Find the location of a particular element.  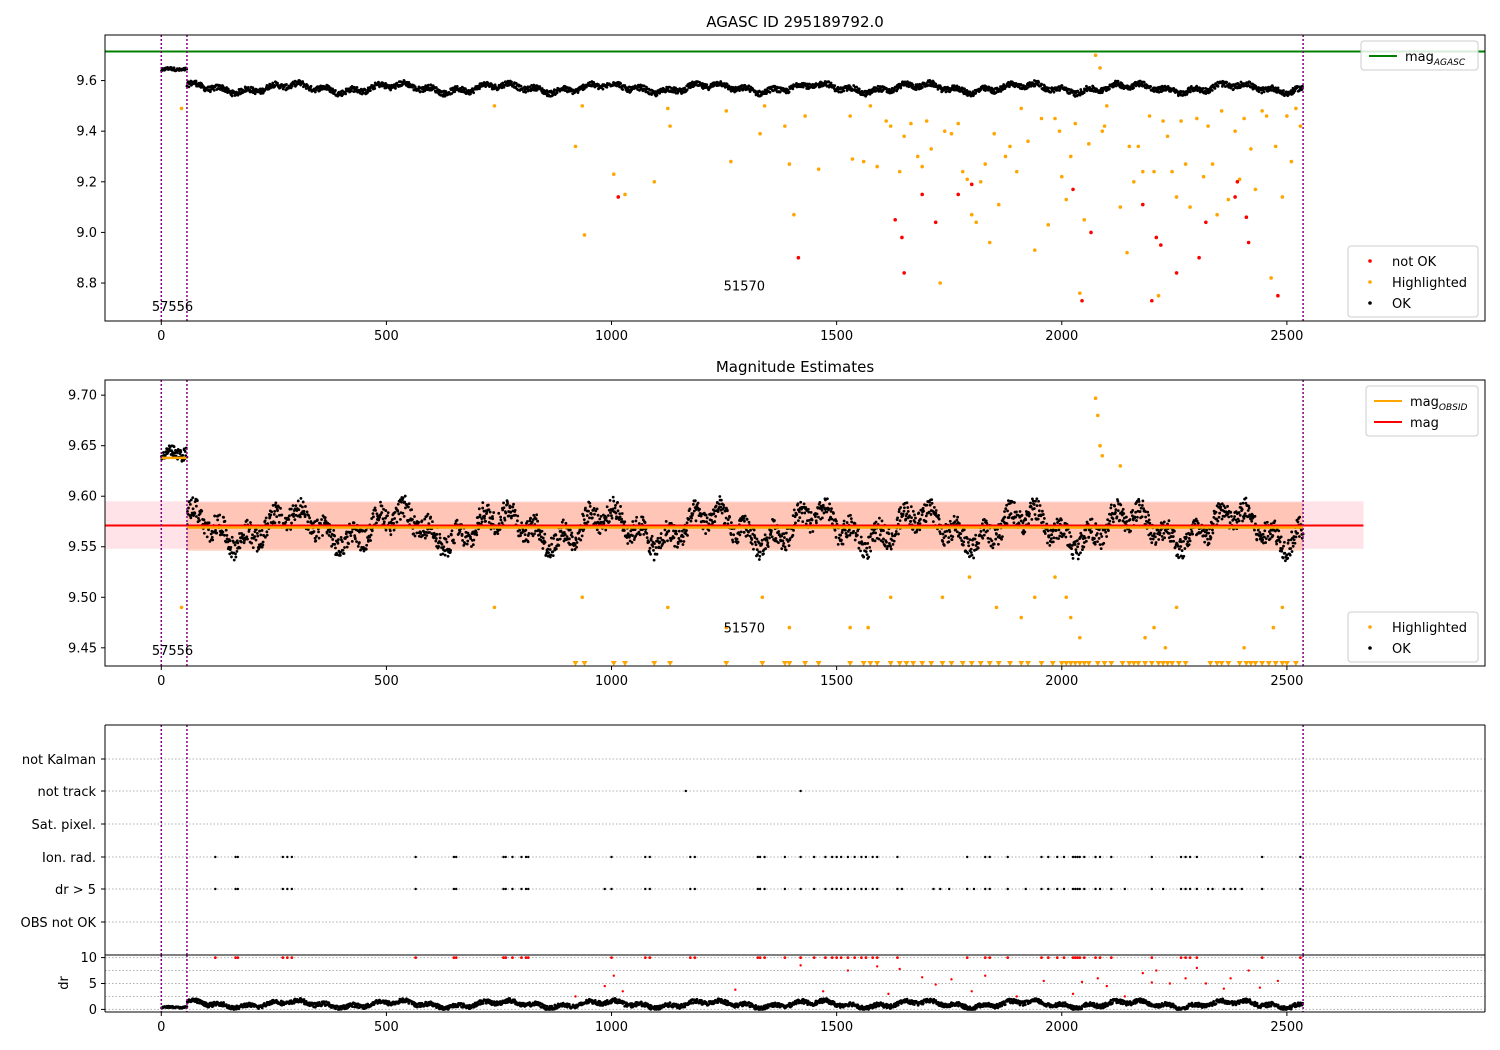

figure-title: AGASC ID 295189792.0 is located at coordinates (795, 22).